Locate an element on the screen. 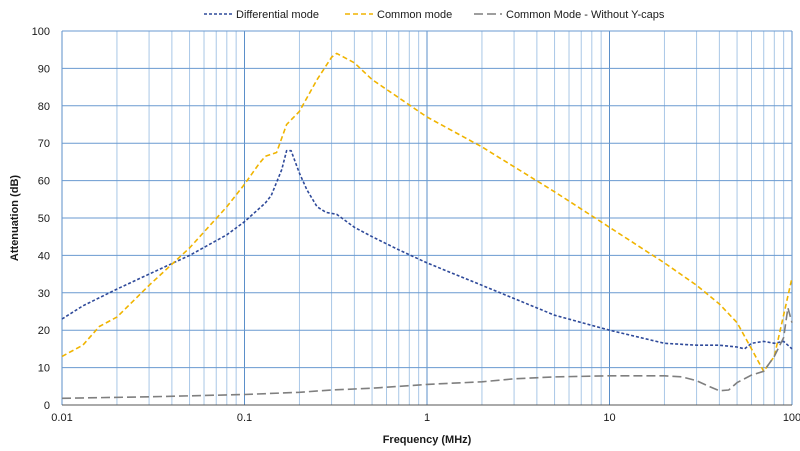  y-tick-label: 30 is located at coordinates (44, 294).